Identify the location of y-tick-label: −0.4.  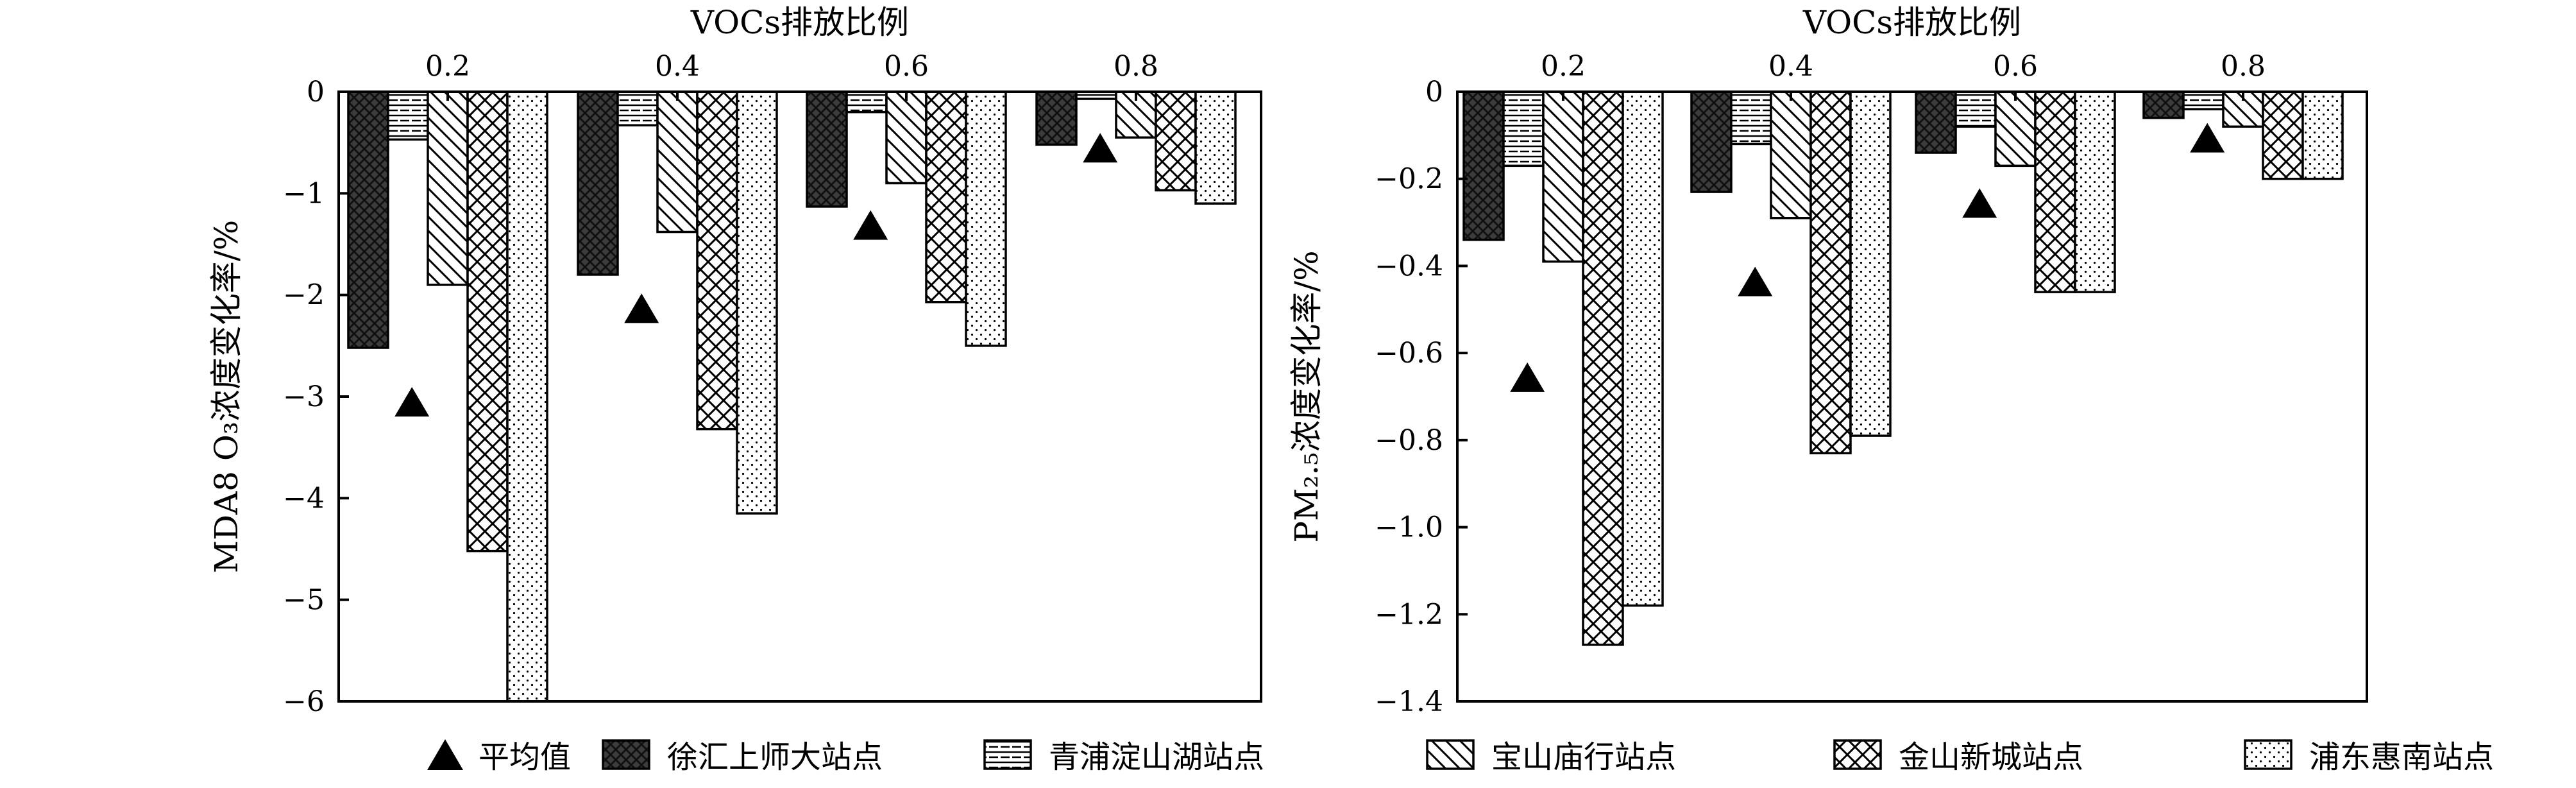
(1409, 266).